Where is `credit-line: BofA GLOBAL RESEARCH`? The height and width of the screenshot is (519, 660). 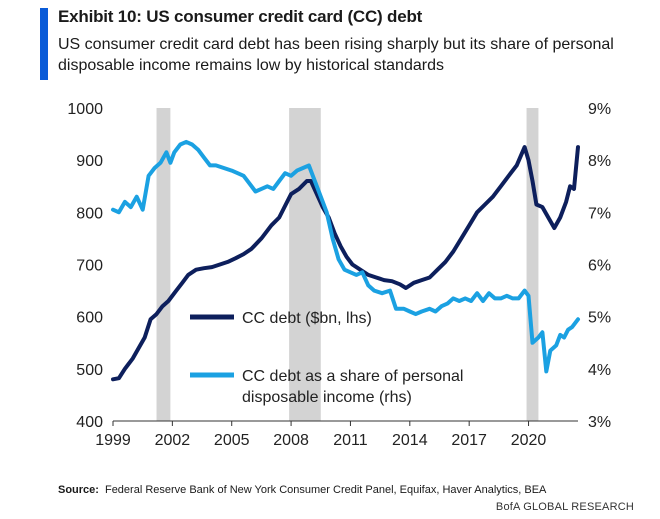 credit-line: BofA GLOBAL RESEARCH is located at coordinates (564, 507).